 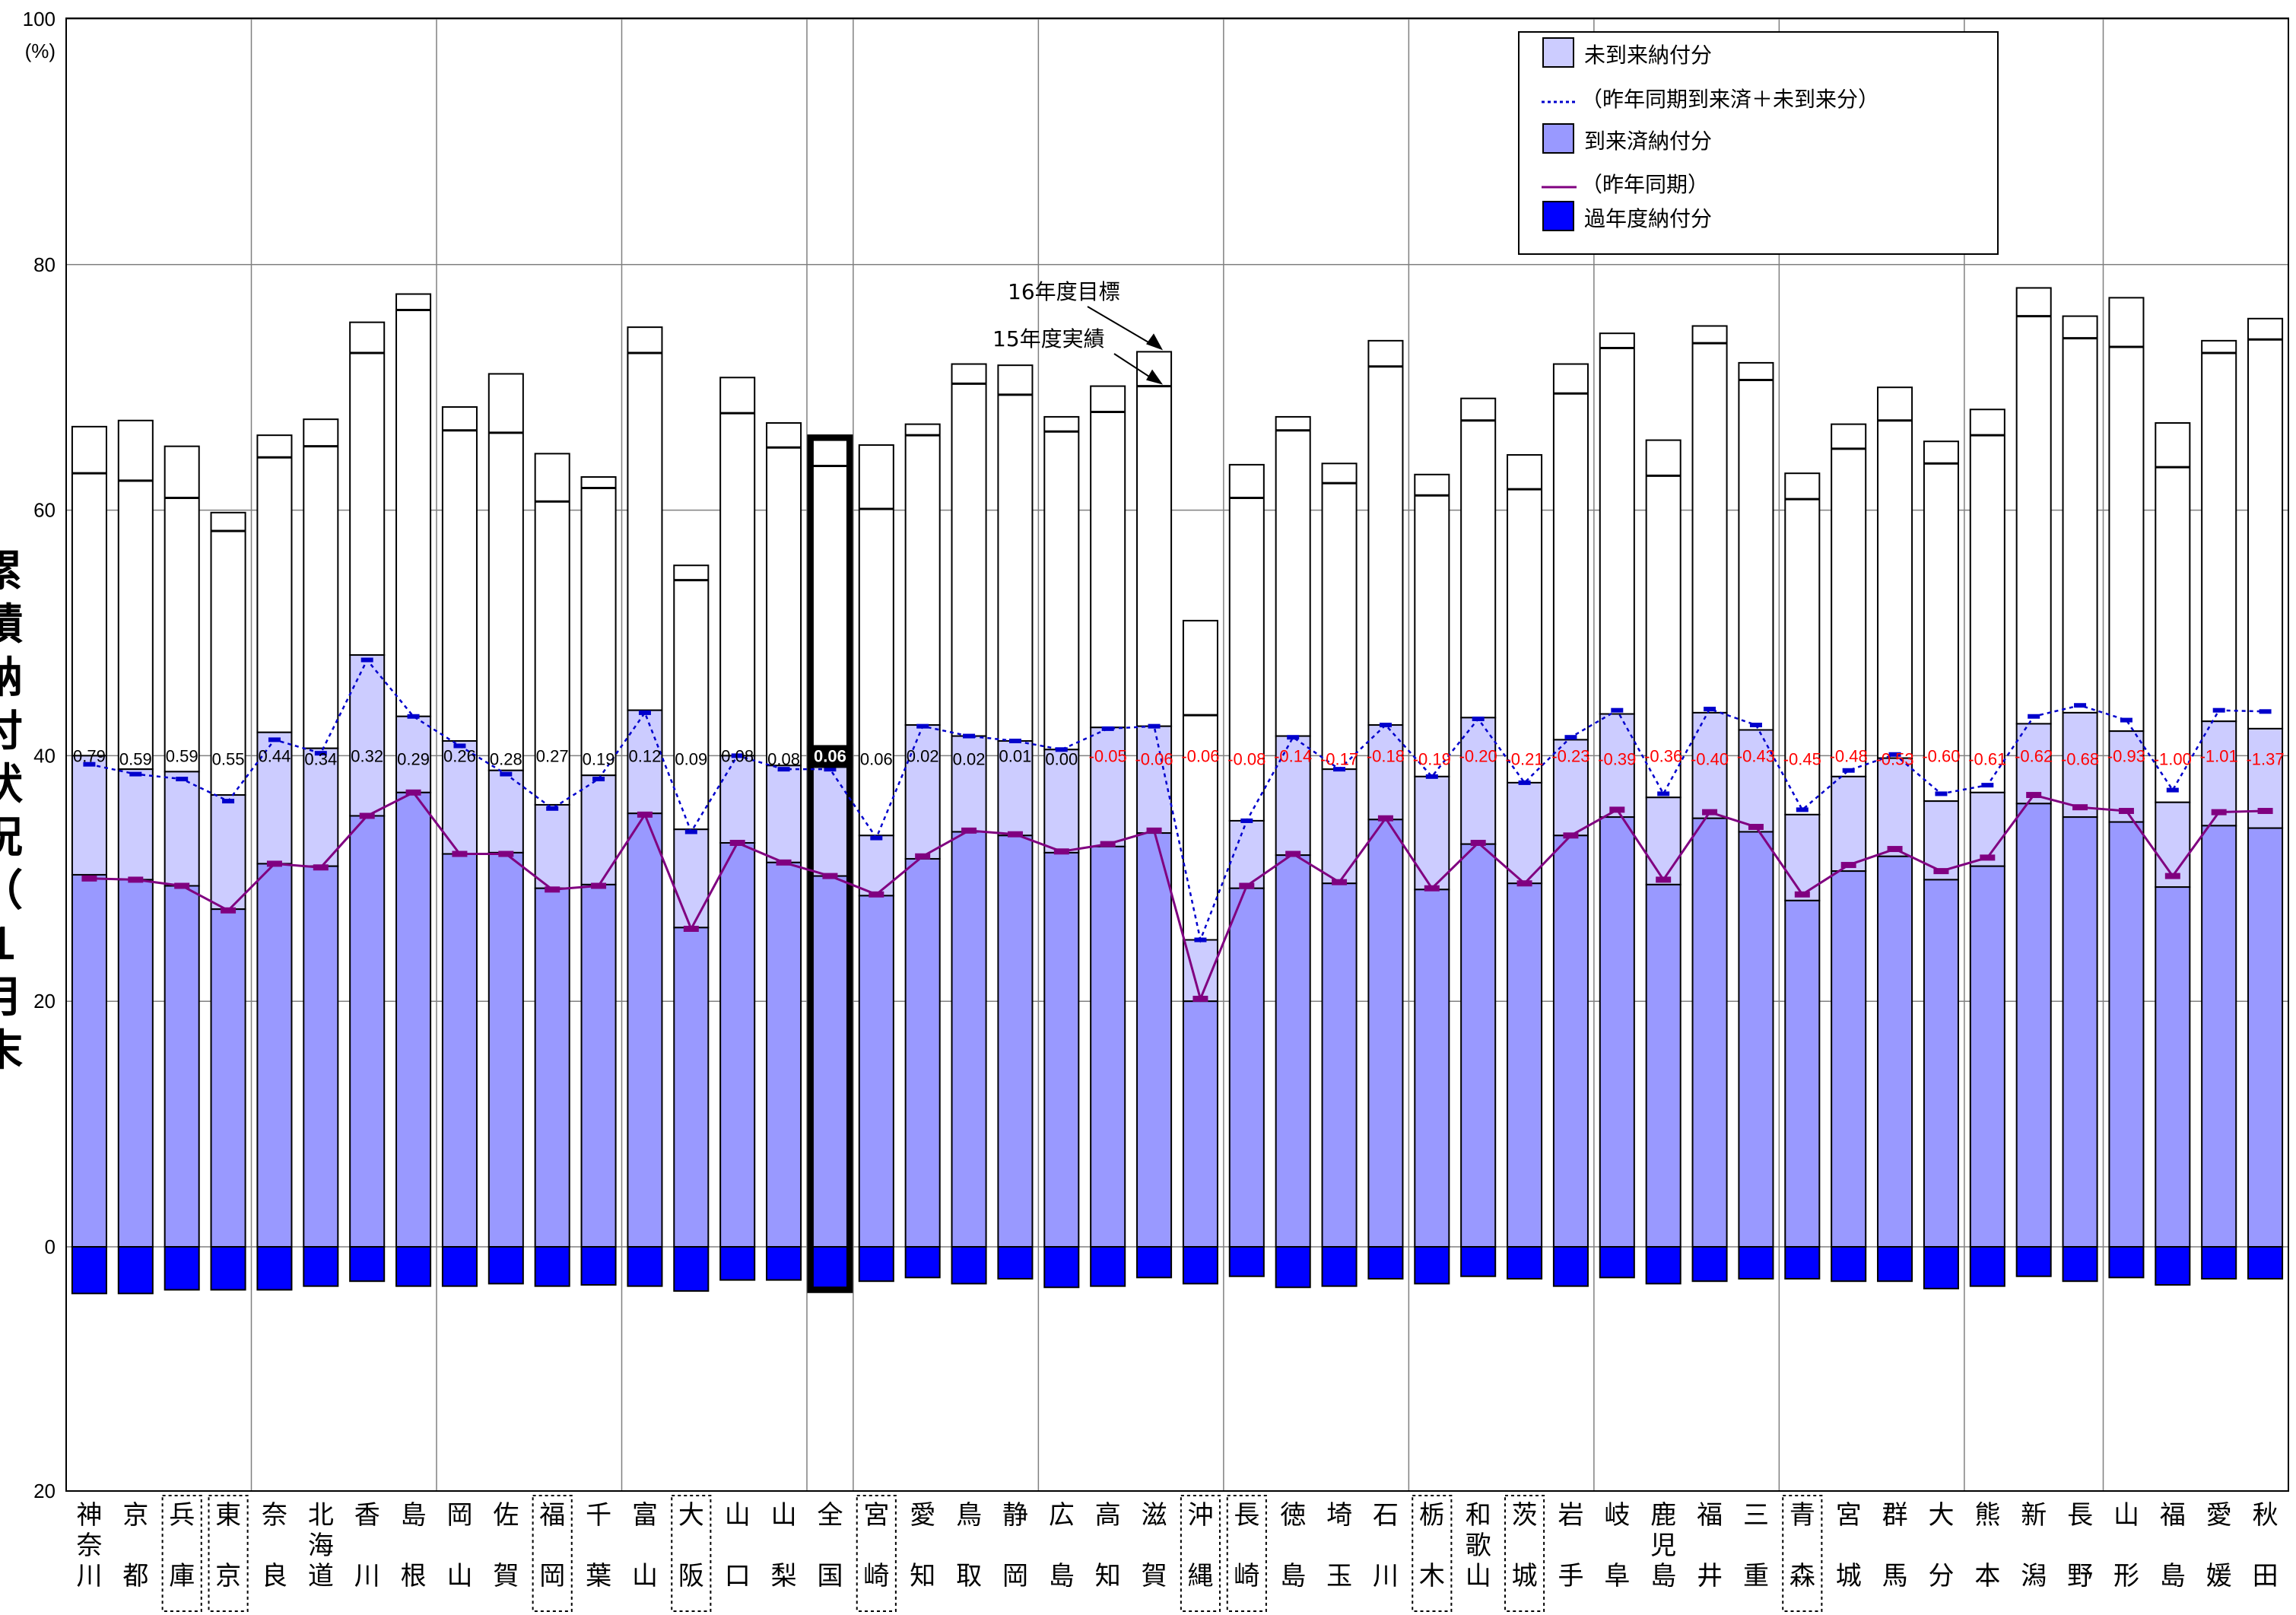 I want to click on y-axis-label-char: （, so click(x=11, y=891).